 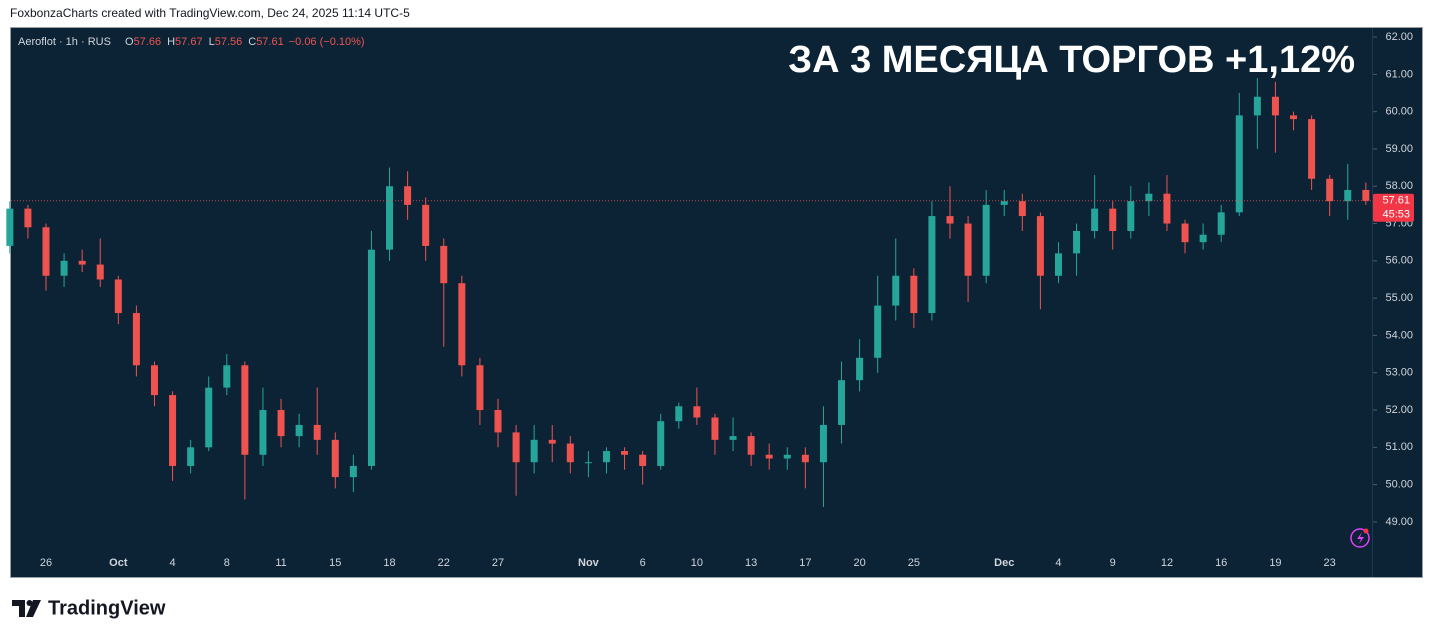 I want to click on x-tick-label: 18, so click(x=389, y=563).